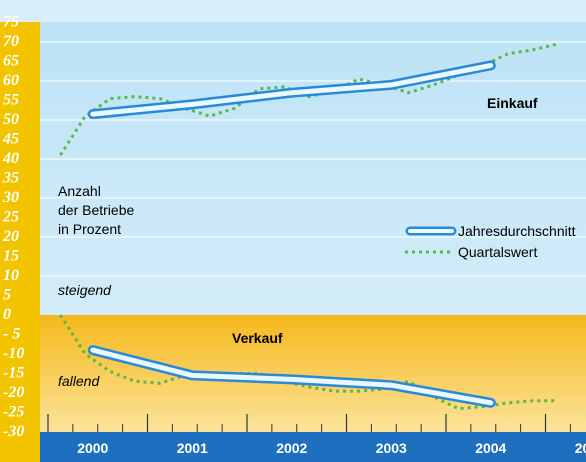  Describe the element at coordinates (96, 210) in the screenshot. I see `y-axis-label: der Betriebe` at that location.